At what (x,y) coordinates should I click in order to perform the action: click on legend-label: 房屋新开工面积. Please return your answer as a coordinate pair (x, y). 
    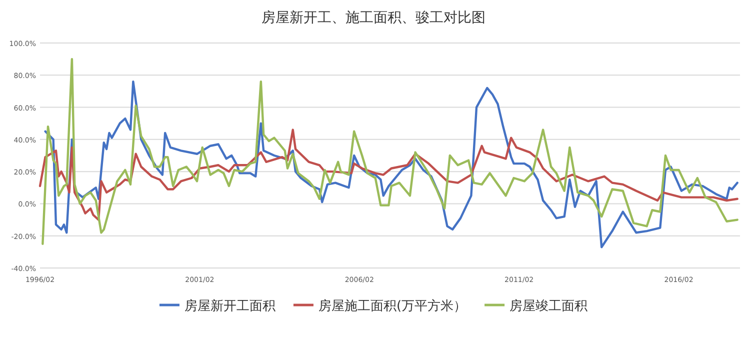
    Looking at the image, I should click on (230, 306).